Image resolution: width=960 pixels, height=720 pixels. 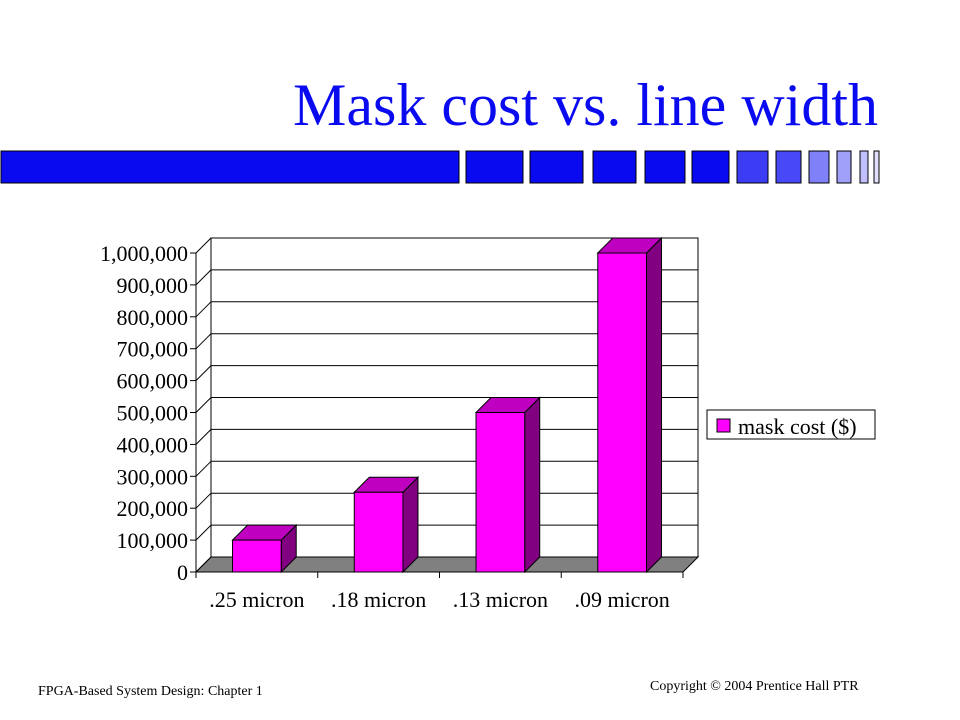 What do you see at coordinates (153, 285) in the screenshot?
I see `y-tick-label: 900,000` at bounding box center [153, 285].